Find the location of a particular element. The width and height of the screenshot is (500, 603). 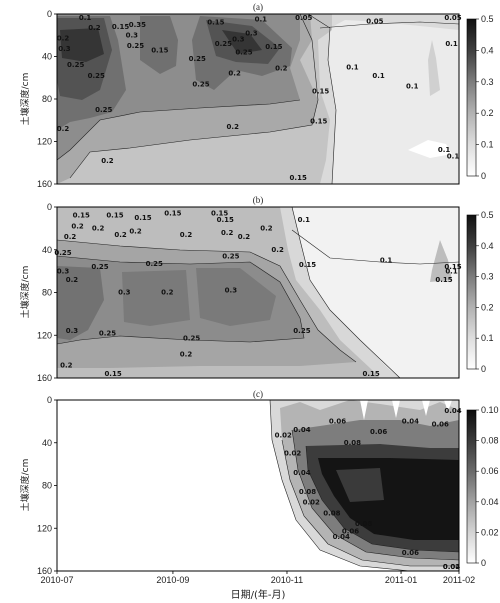

y-tick-label: 40 is located at coordinates (47, 443).